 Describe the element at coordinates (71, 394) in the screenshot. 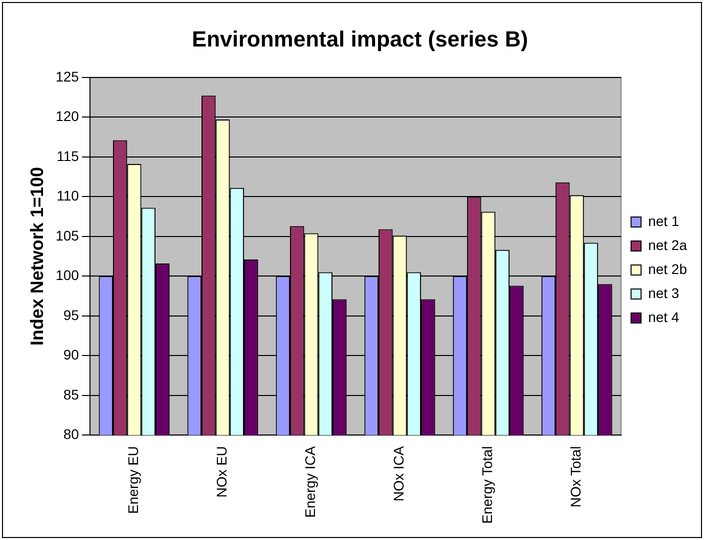

I see `y-tick-label: 85` at that location.